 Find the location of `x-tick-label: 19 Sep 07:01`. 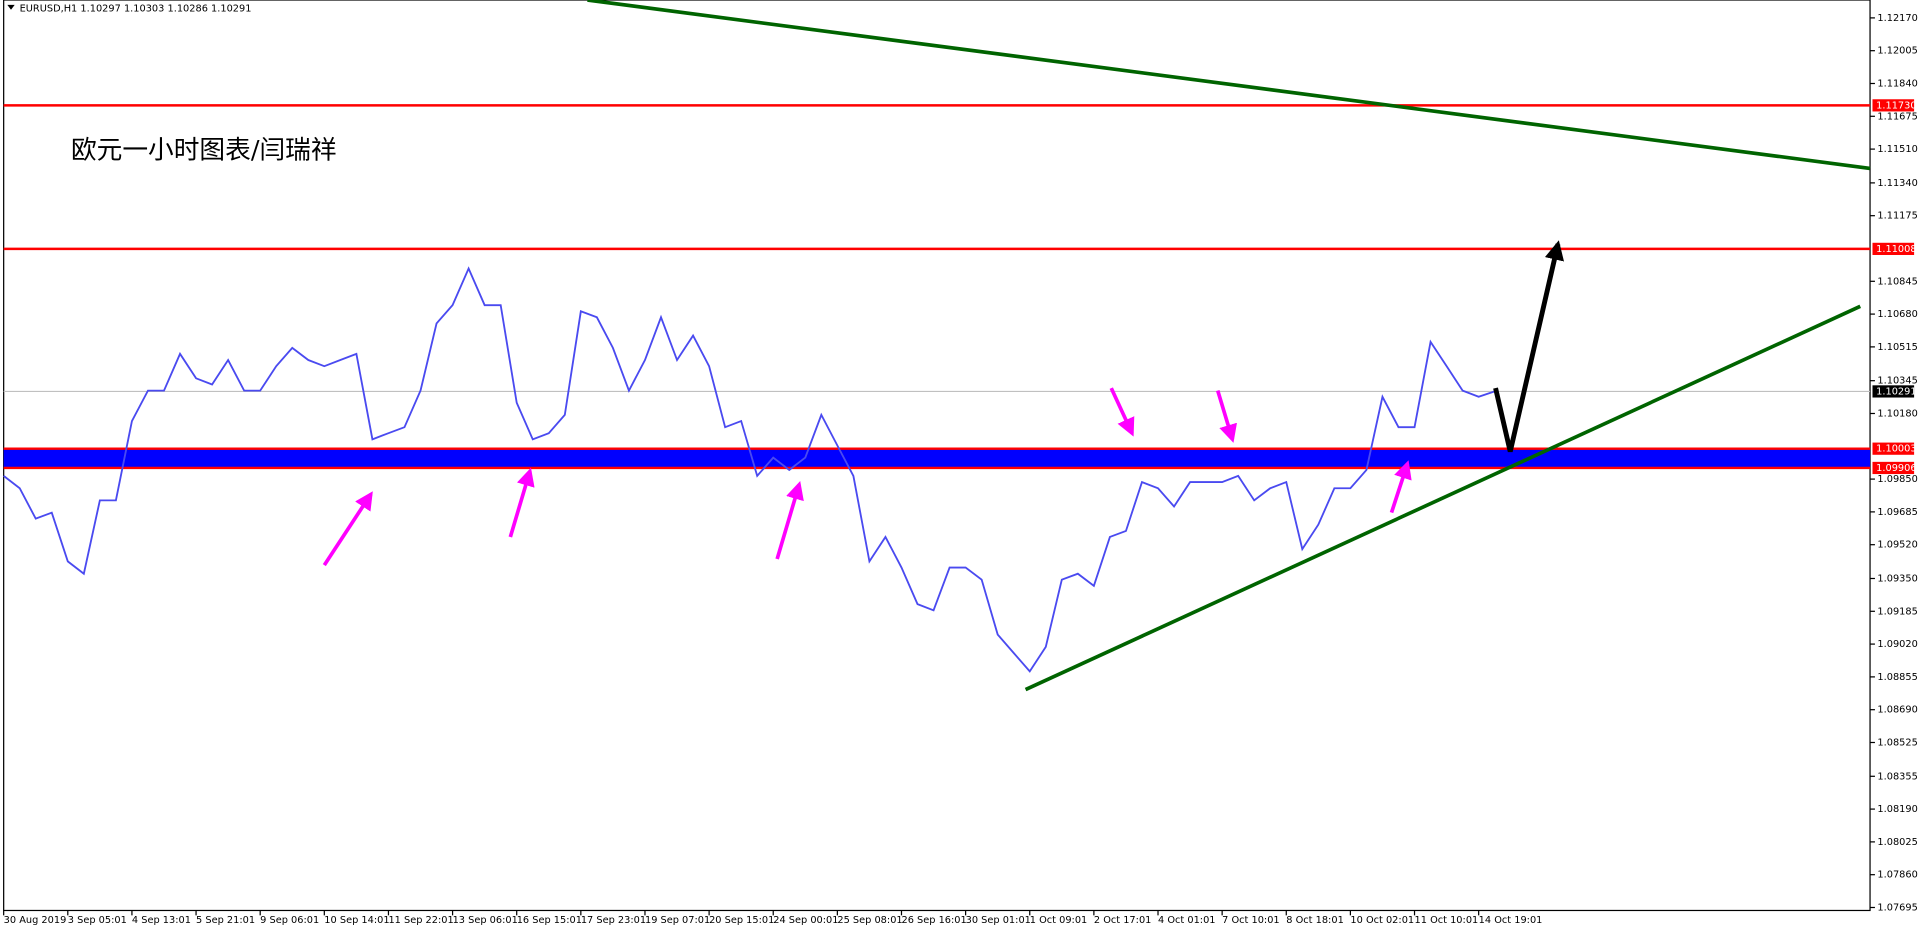

x-tick-label: 19 Sep 07:01 is located at coordinates (677, 920).